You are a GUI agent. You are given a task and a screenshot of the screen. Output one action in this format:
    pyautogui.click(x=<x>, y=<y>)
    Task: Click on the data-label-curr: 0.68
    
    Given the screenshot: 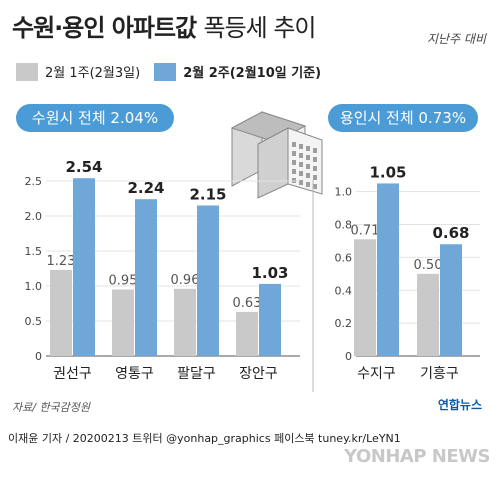 What is the action you would take?
    pyautogui.click(x=450, y=233)
    